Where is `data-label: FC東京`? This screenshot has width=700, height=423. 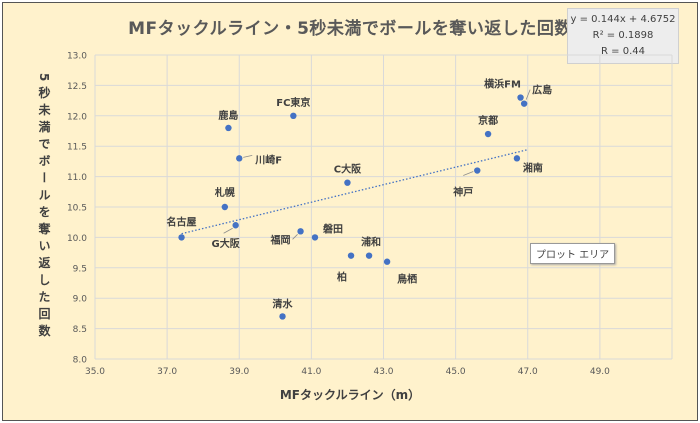 data-label: FC東京 is located at coordinates (293, 102).